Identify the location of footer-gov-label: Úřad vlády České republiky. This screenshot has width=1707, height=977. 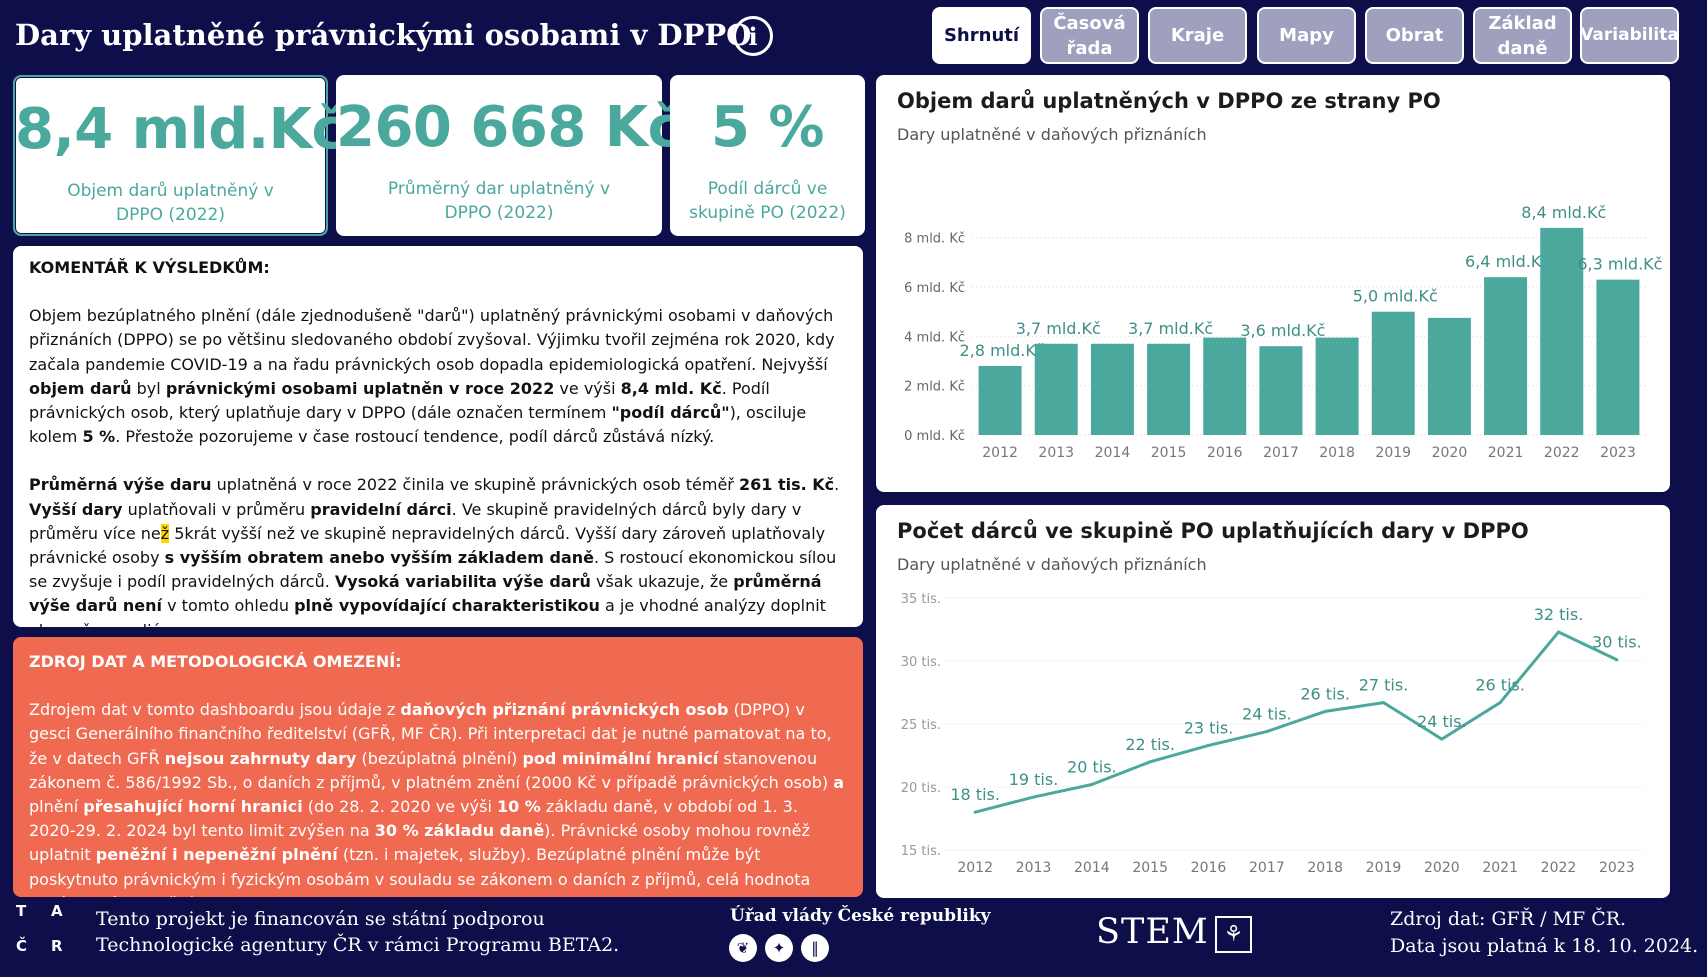
(860, 916).